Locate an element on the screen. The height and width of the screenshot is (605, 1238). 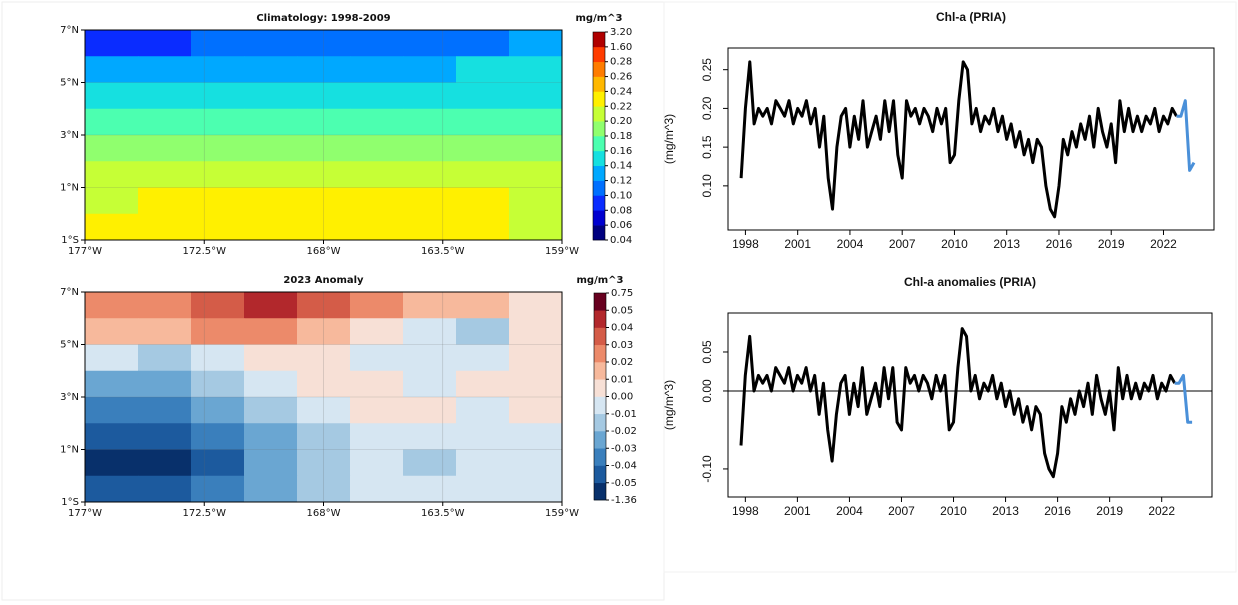
x-tick-label: 2022 is located at coordinates (1163, 244).